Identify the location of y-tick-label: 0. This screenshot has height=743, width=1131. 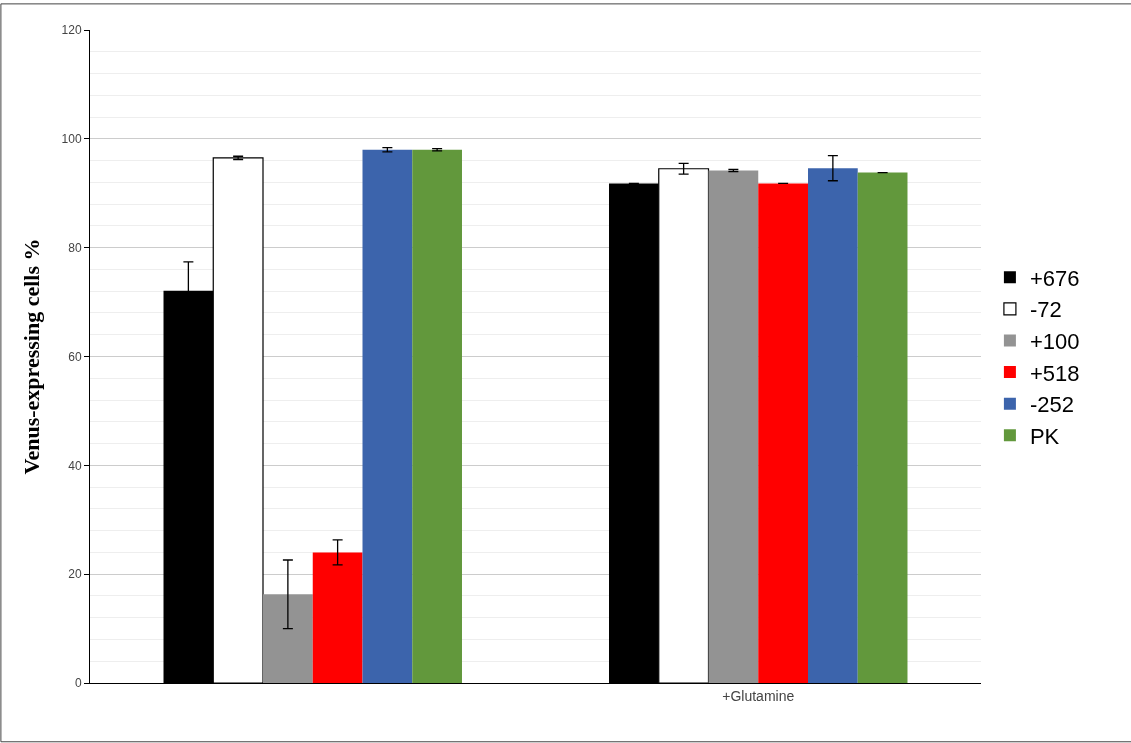
(78, 683).